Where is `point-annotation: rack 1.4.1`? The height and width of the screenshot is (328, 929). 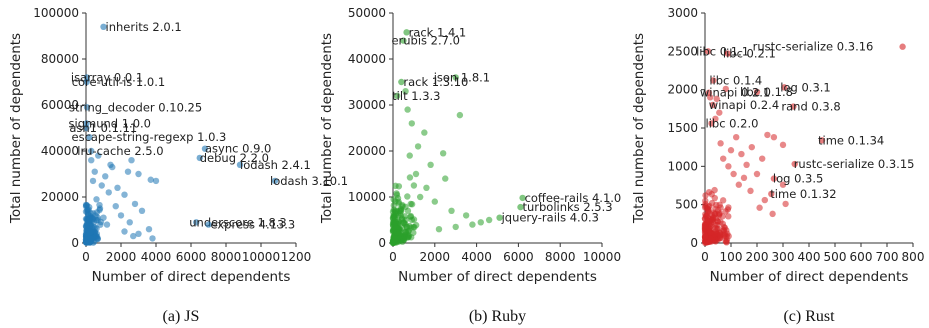
point-annotation: rack 1.4.1 is located at coordinates (438, 32).